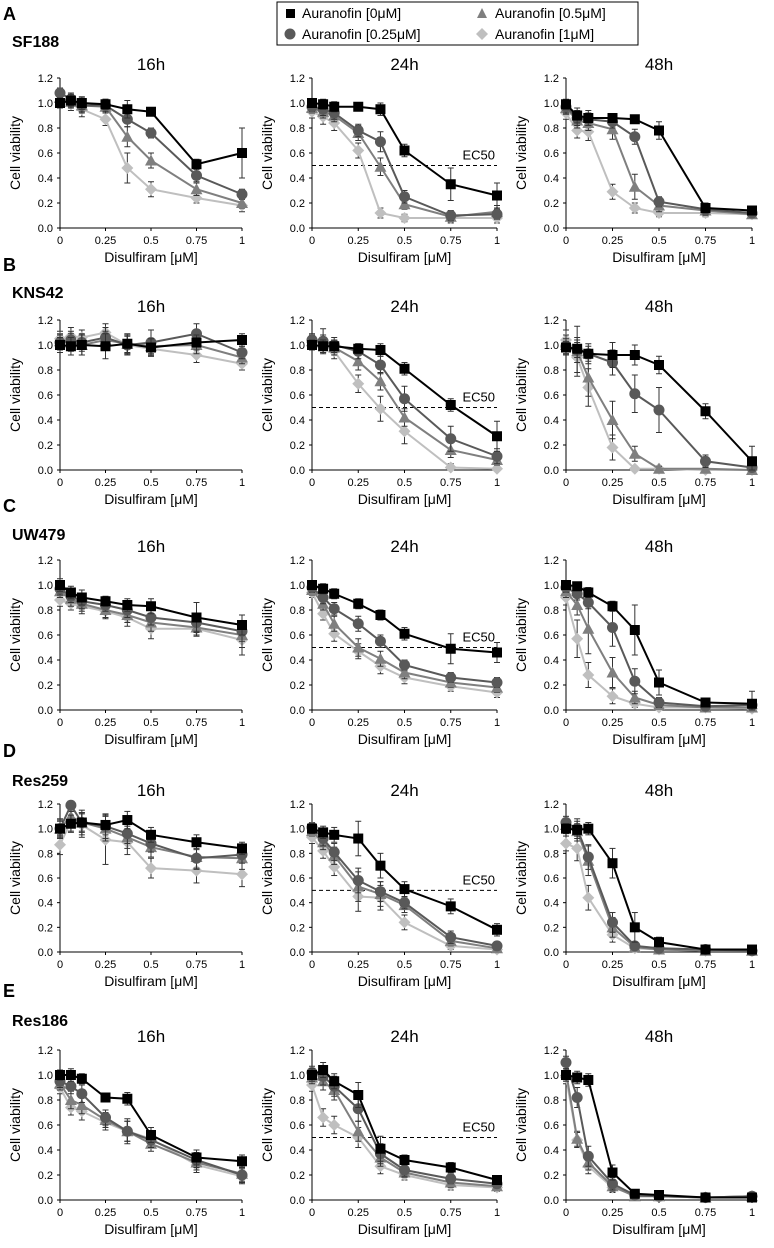 The height and width of the screenshot is (1248, 774). I want to click on legend-label: Auranofin [0.25μM], so click(361, 34).